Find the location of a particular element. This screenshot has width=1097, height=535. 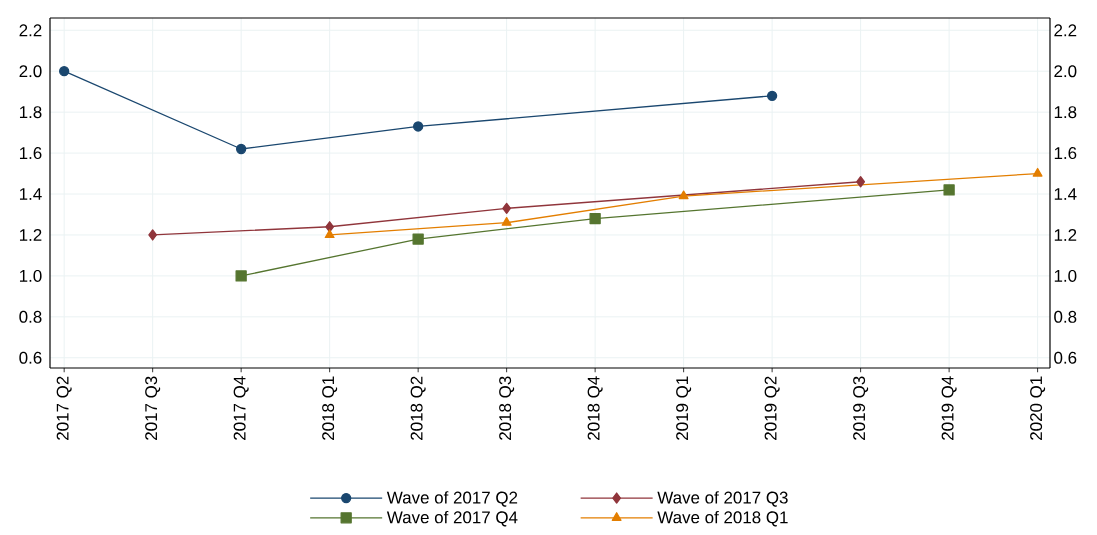

x-tick-label: 2019 Q1 is located at coordinates (684, 408).